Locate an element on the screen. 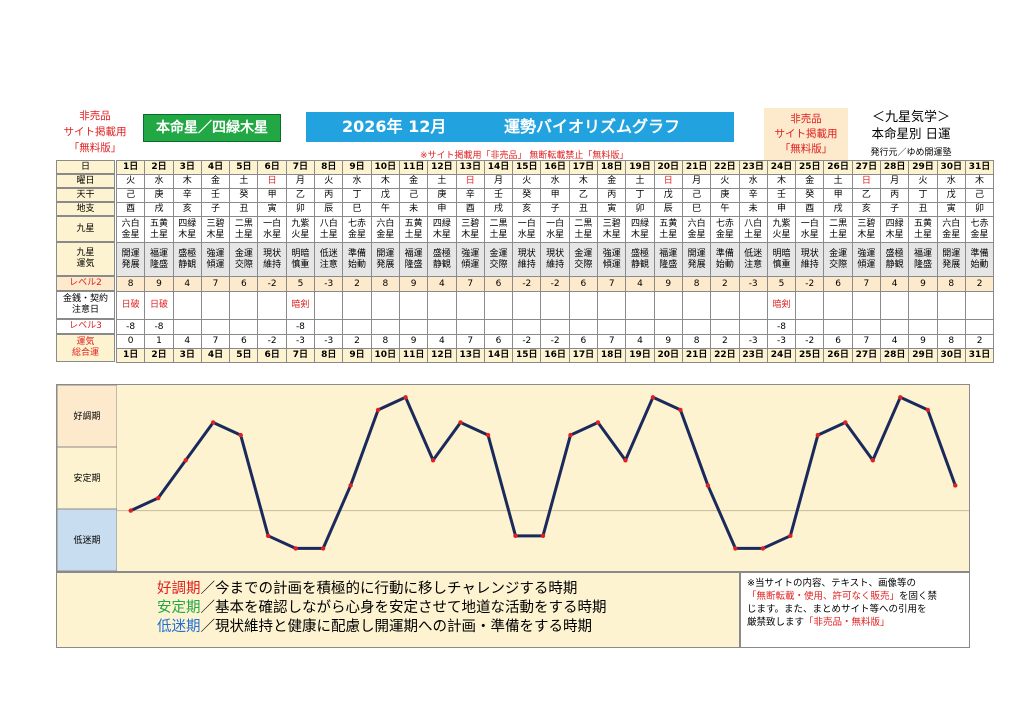 This screenshot has height=724, width=1024. row-label-kyusei: 九星 is located at coordinates (85, 229).